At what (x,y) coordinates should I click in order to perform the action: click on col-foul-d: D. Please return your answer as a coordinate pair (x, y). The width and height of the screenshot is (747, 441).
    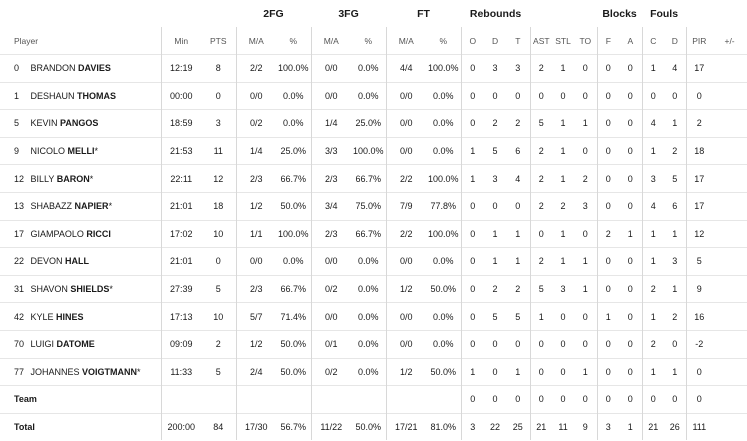
    Looking at the image, I should click on (674, 40).